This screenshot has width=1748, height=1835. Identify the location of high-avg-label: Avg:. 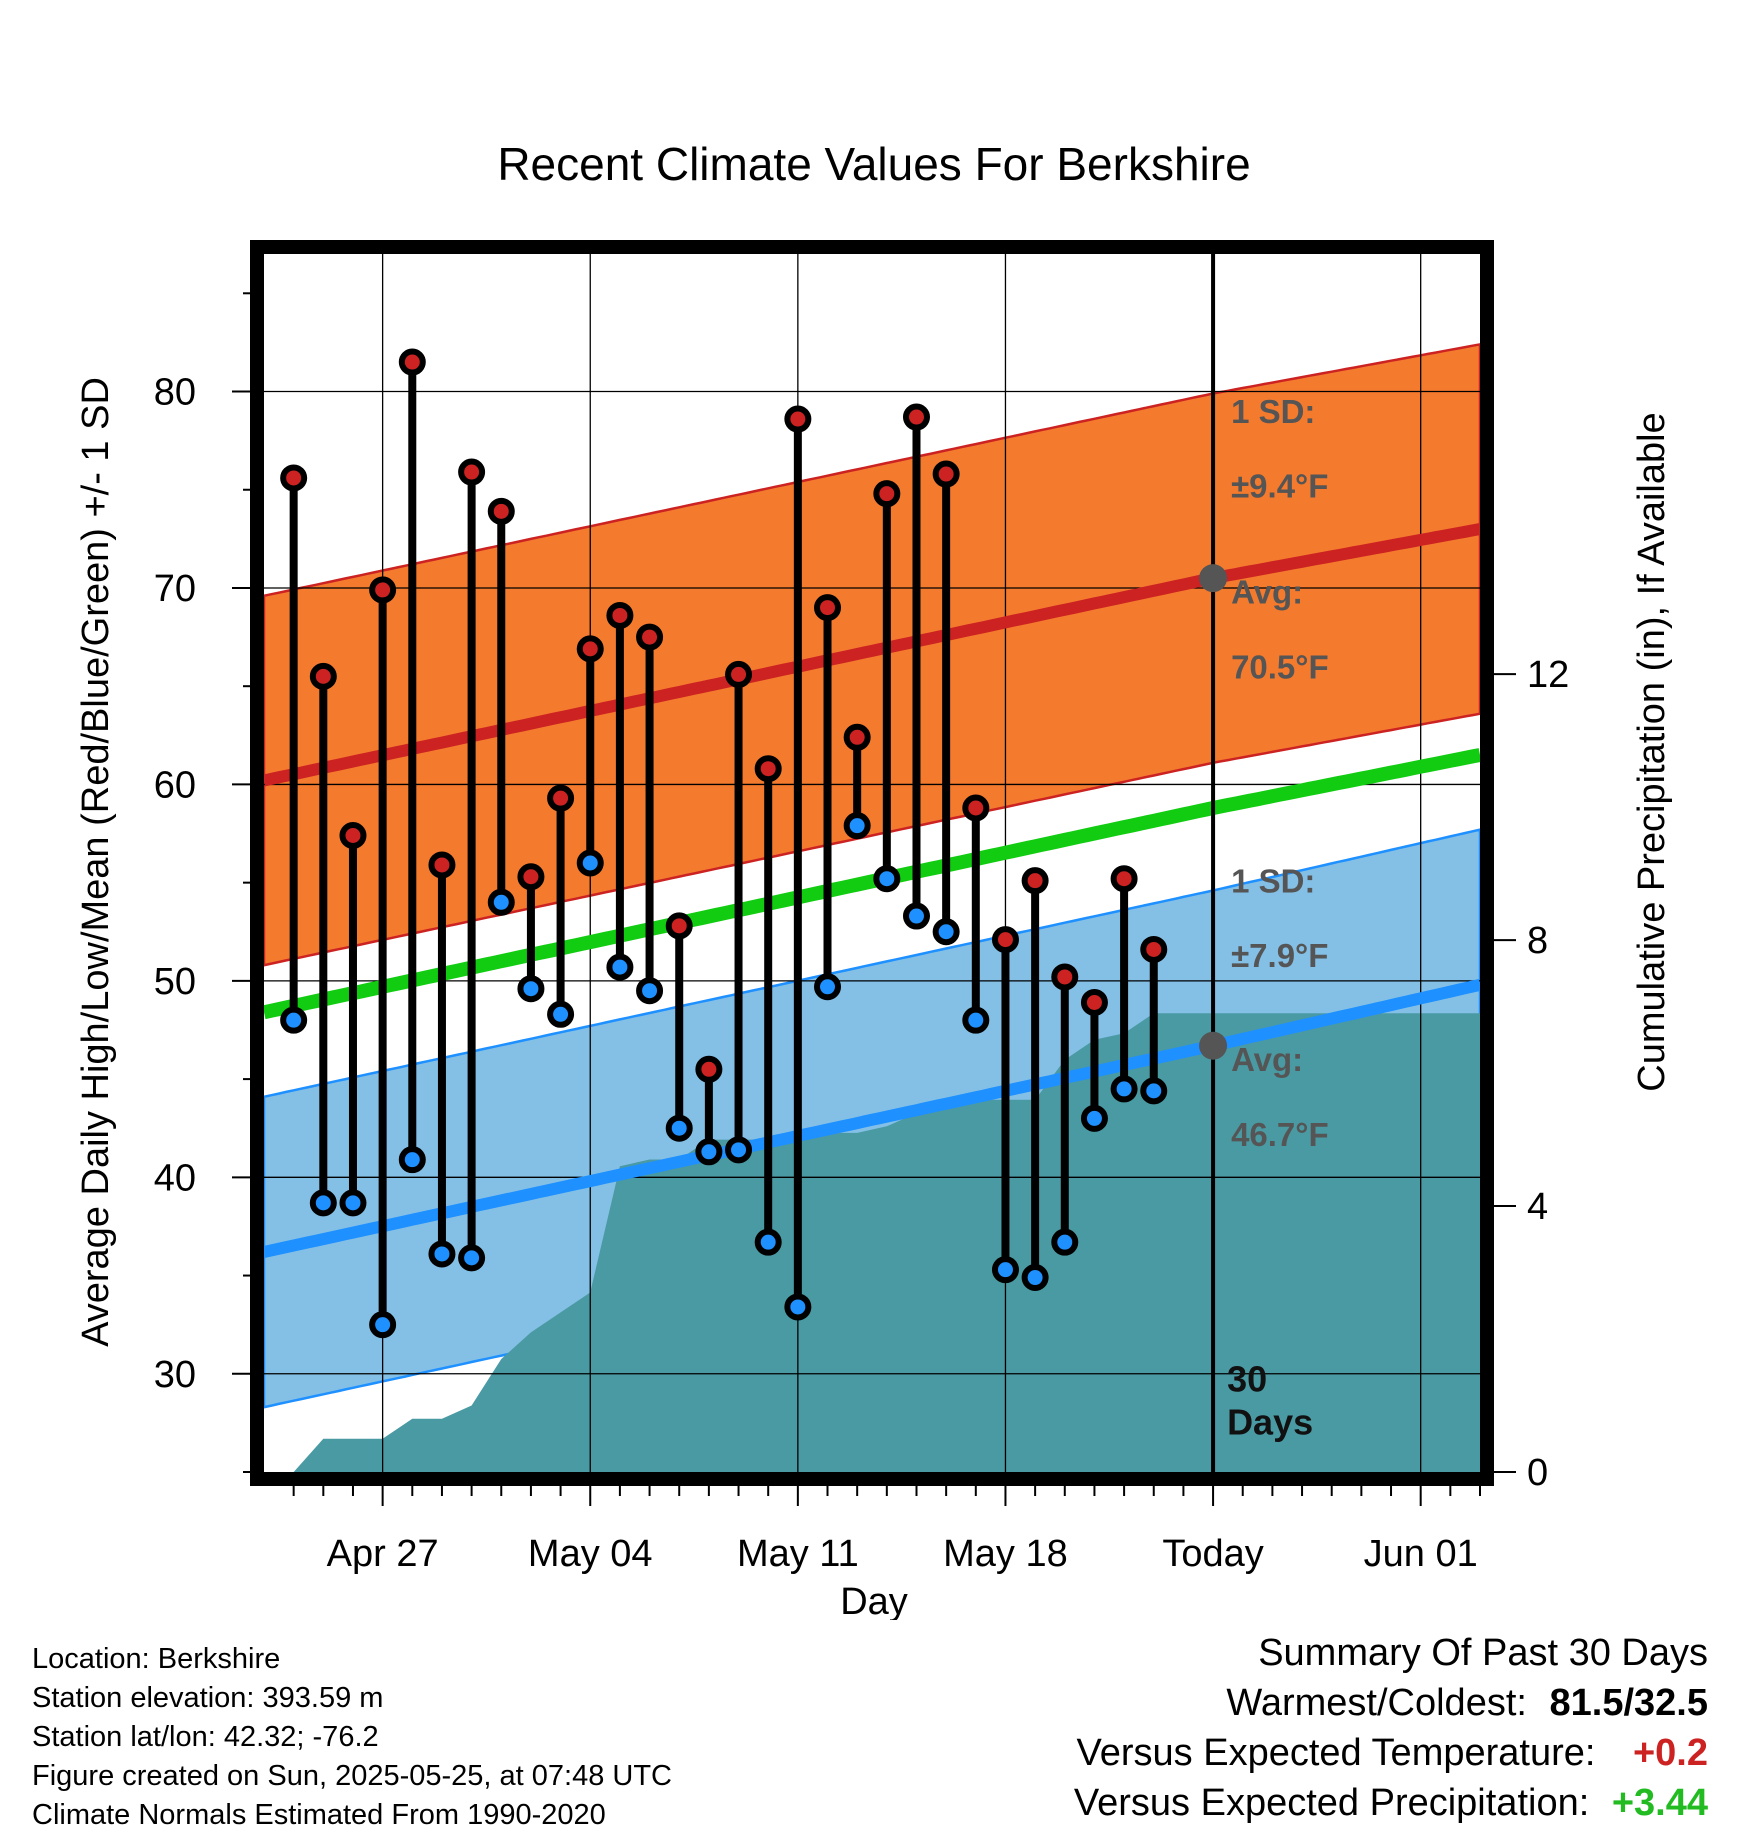
(1267, 592).